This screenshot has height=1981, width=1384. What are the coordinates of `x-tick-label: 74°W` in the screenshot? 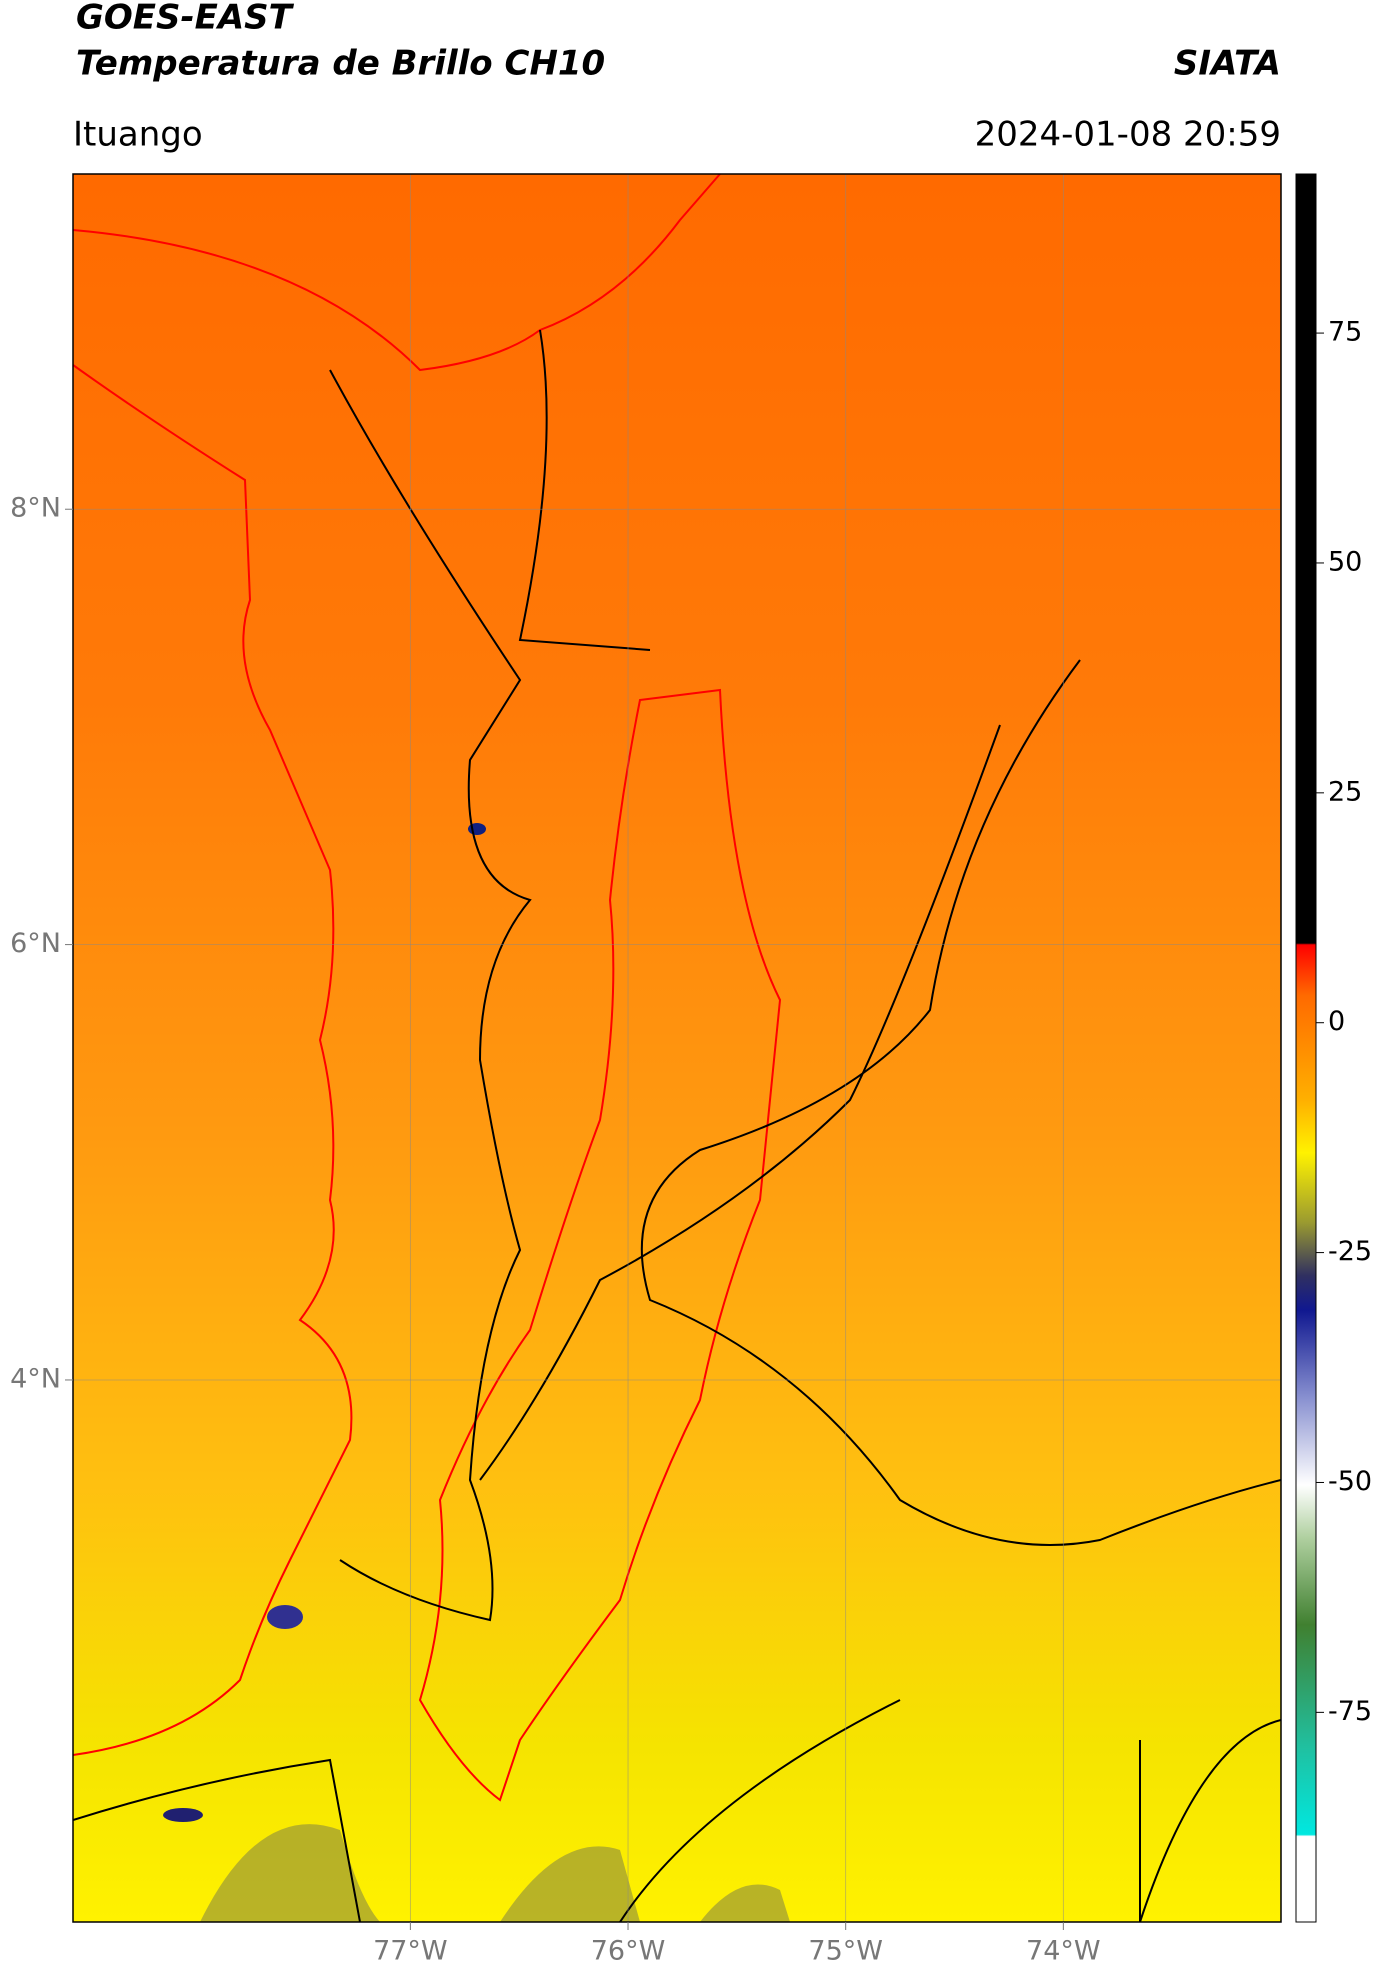 It's located at (1063, 1951).